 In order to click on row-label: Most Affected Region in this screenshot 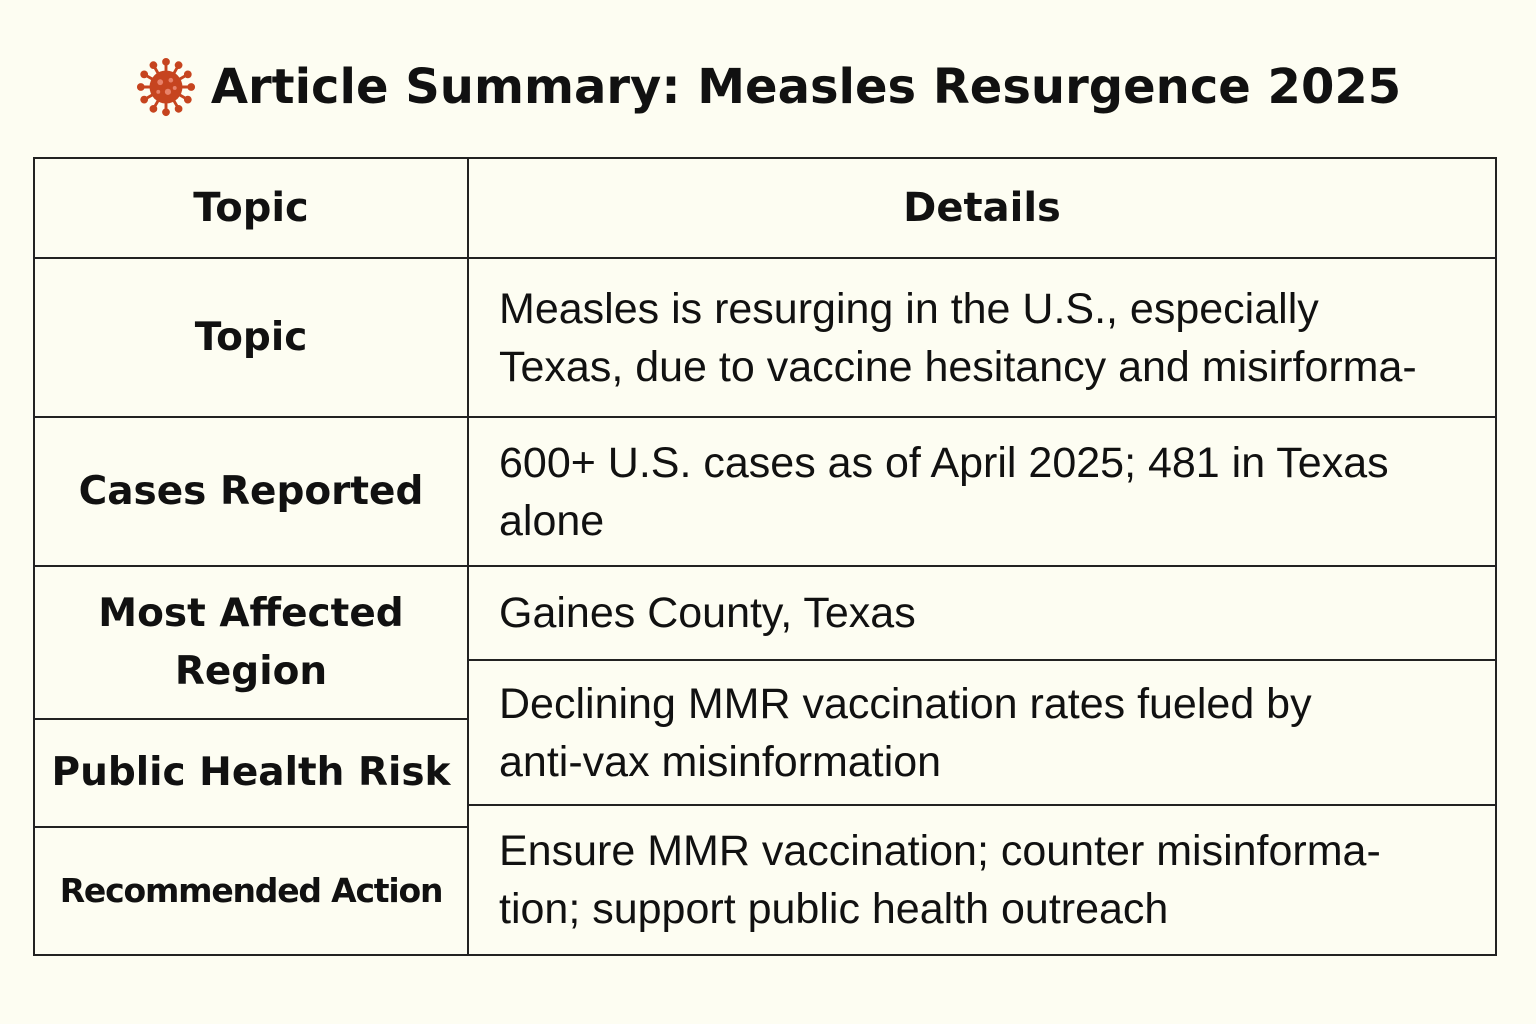, I will do `click(251, 642)`.